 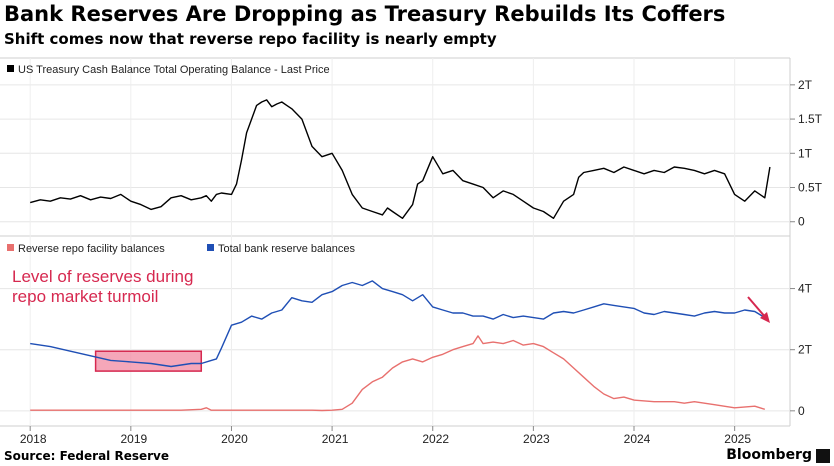 What do you see at coordinates (758, 309) in the screenshot?
I see `down-arrow-icon` at bounding box center [758, 309].